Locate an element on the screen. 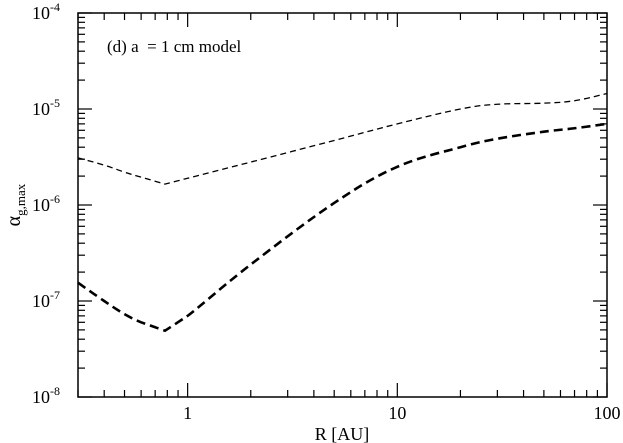 This screenshot has width=623, height=443. y-tick-label: 10⁻⁷ is located at coordinates (46, 299).